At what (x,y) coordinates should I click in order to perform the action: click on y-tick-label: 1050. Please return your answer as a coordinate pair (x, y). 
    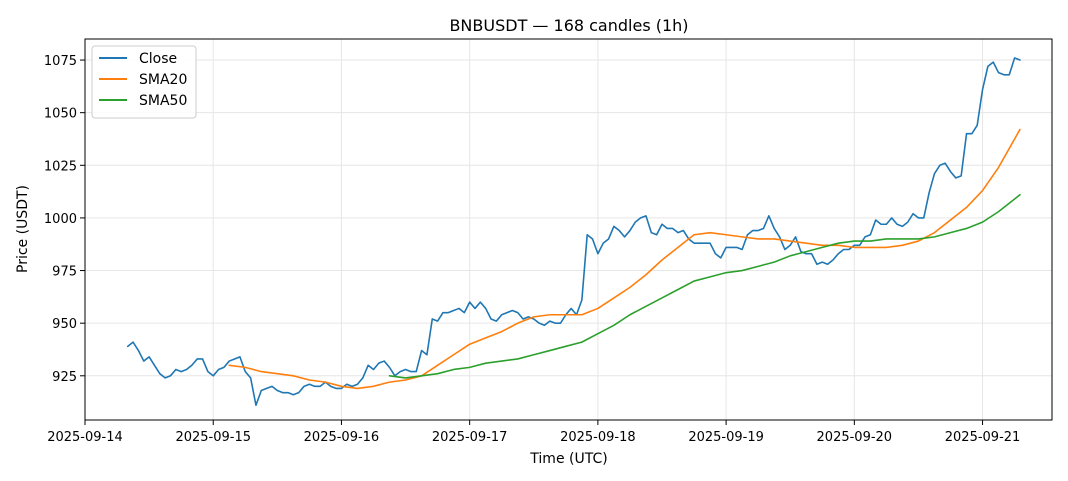
    Looking at the image, I should click on (60, 114).